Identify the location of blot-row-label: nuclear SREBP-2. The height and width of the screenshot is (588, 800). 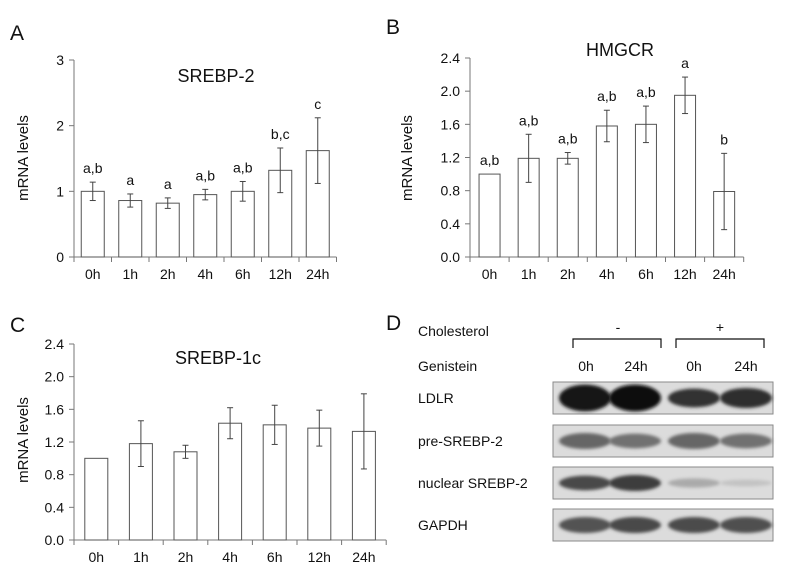
(473, 483).